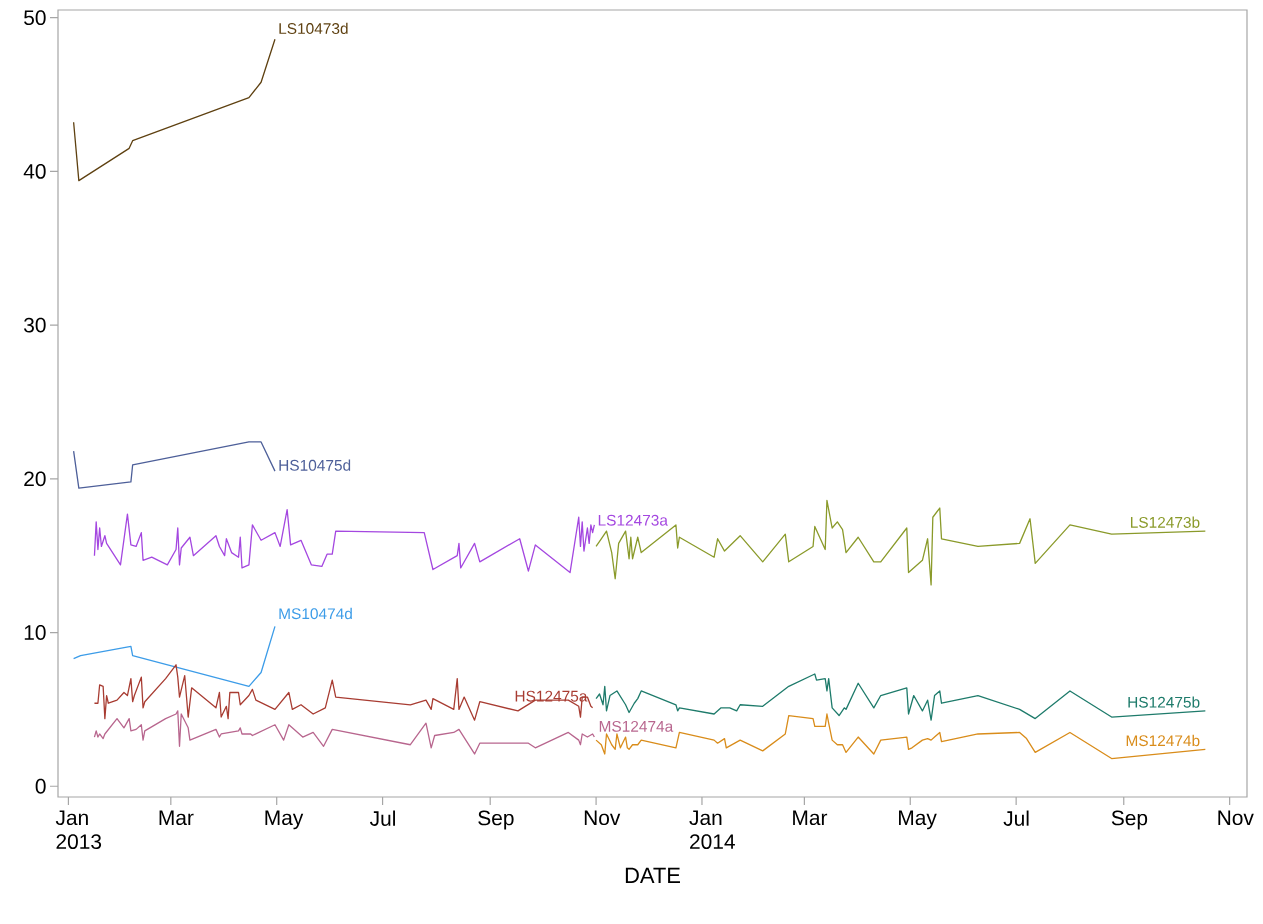 The height and width of the screenshot is (924, 1263). What do you see at coordinates (633, 520) in the screenshot?
I see `series-label: LS12473a` at bounding box center [633, 520].